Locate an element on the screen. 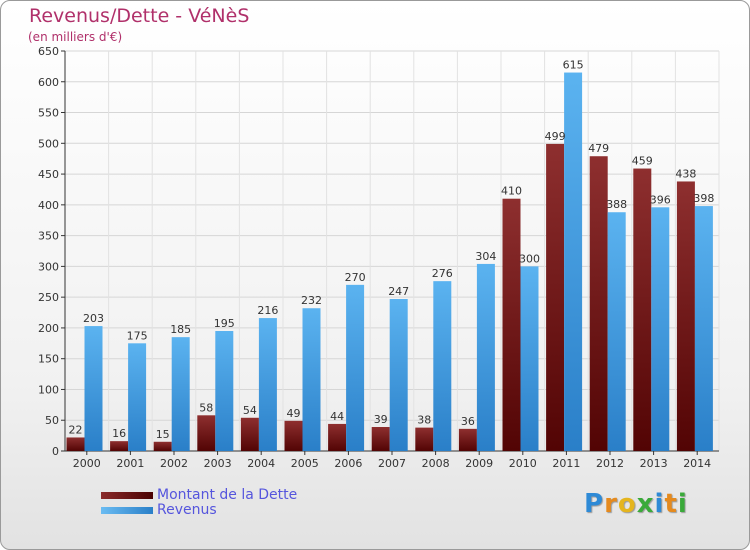  data-label-debt: 499 is located at coordinates (555, 136).